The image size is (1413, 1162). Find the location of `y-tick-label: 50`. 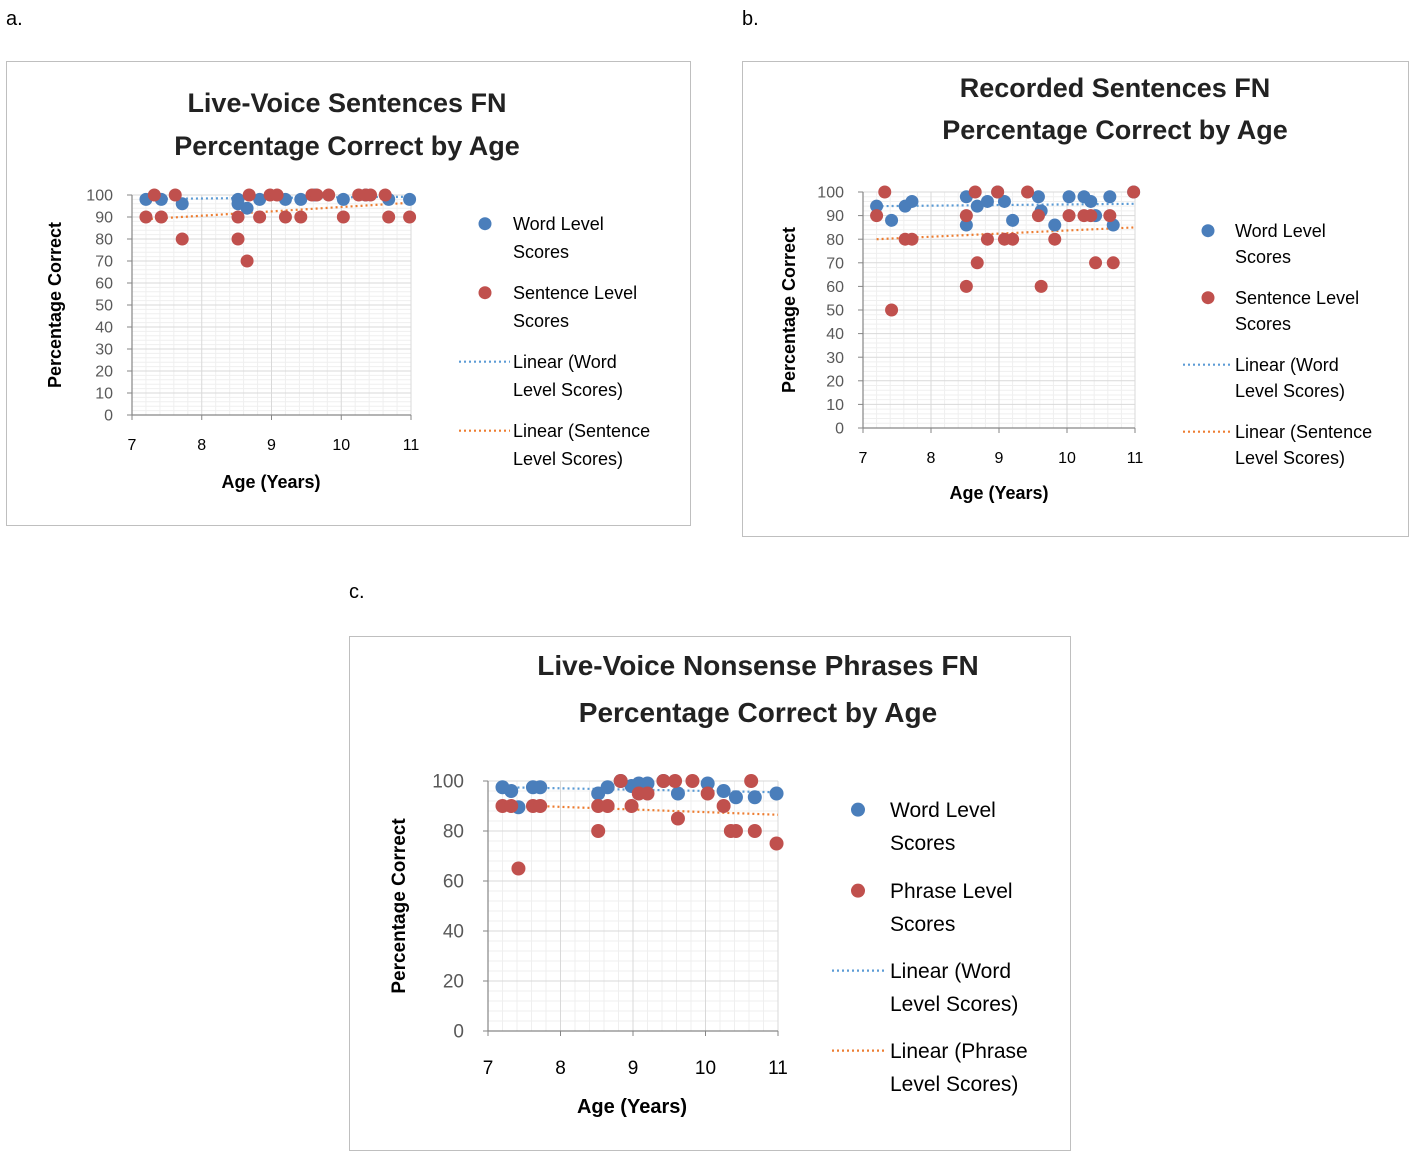

y-tick-label: 50 is located at coordinates (835, 311).